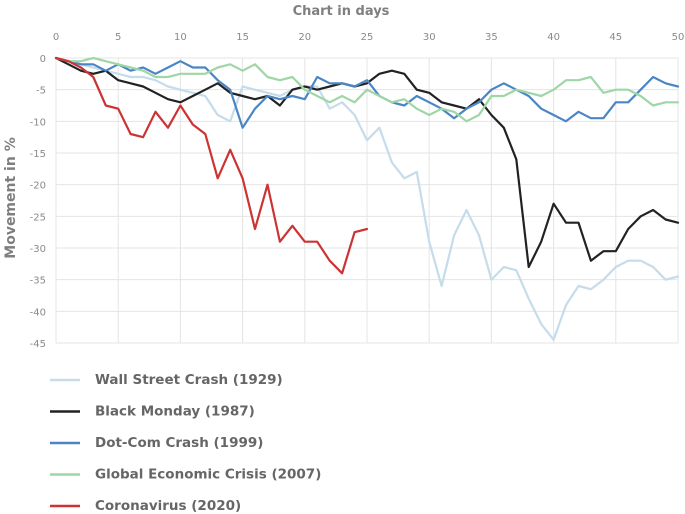 The image size is (685, 514). Describe the element at coordinates (208, 475) in the screenshot. I see `legend-entry: Global Economic Crisis (2007)` at that location.